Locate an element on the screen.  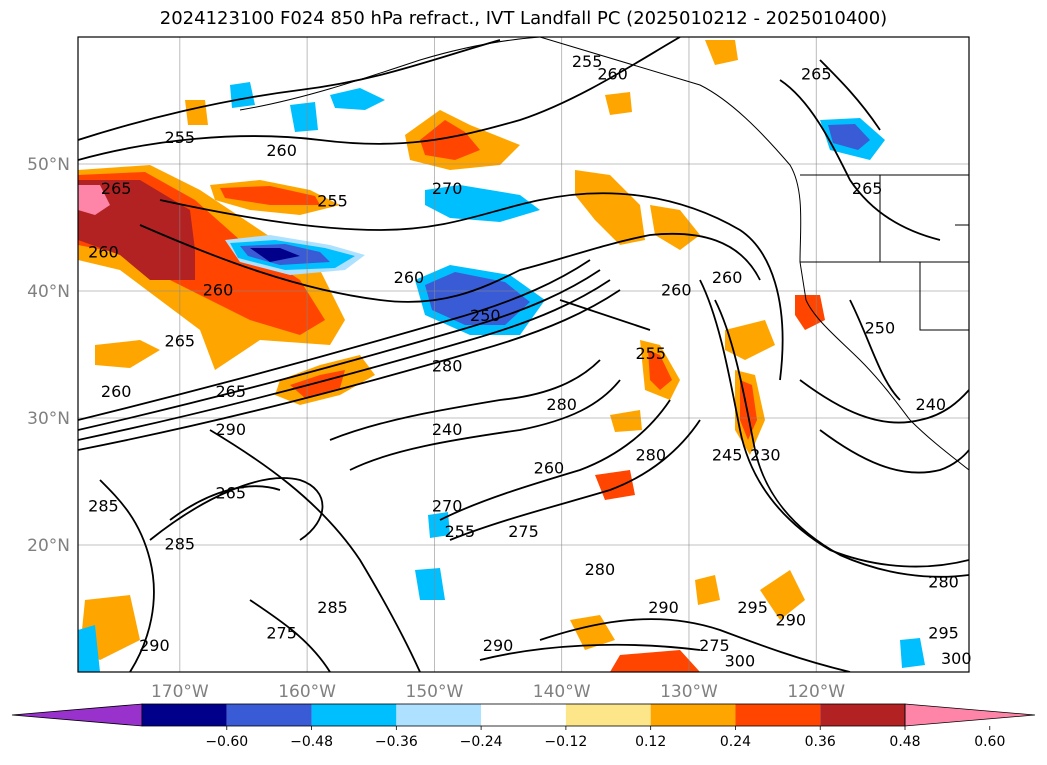
lat-tick-label: 20°N is located at coordinates (48, 546).